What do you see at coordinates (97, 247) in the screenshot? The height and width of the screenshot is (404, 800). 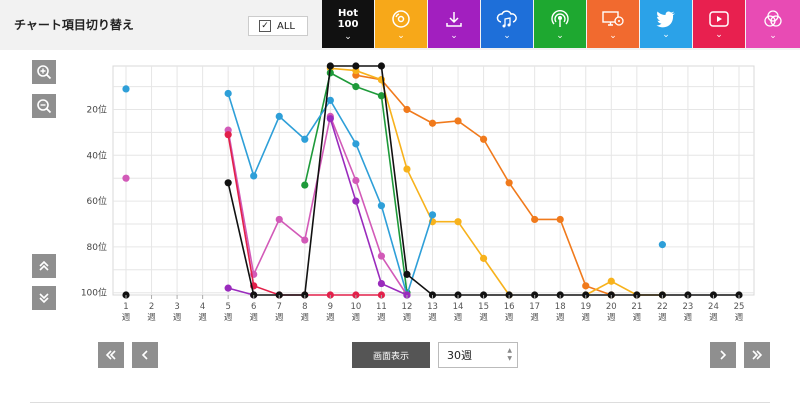 I see `y-tick-label: 80位` at bounding box center [97, 247].